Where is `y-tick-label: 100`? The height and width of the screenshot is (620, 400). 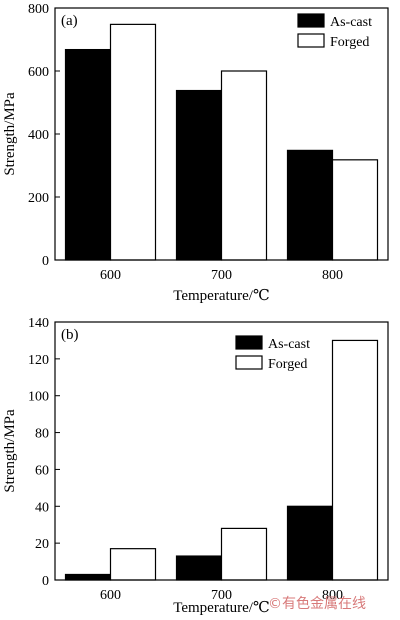
y-tick-label: 100 is located at coordinates (38, 397).